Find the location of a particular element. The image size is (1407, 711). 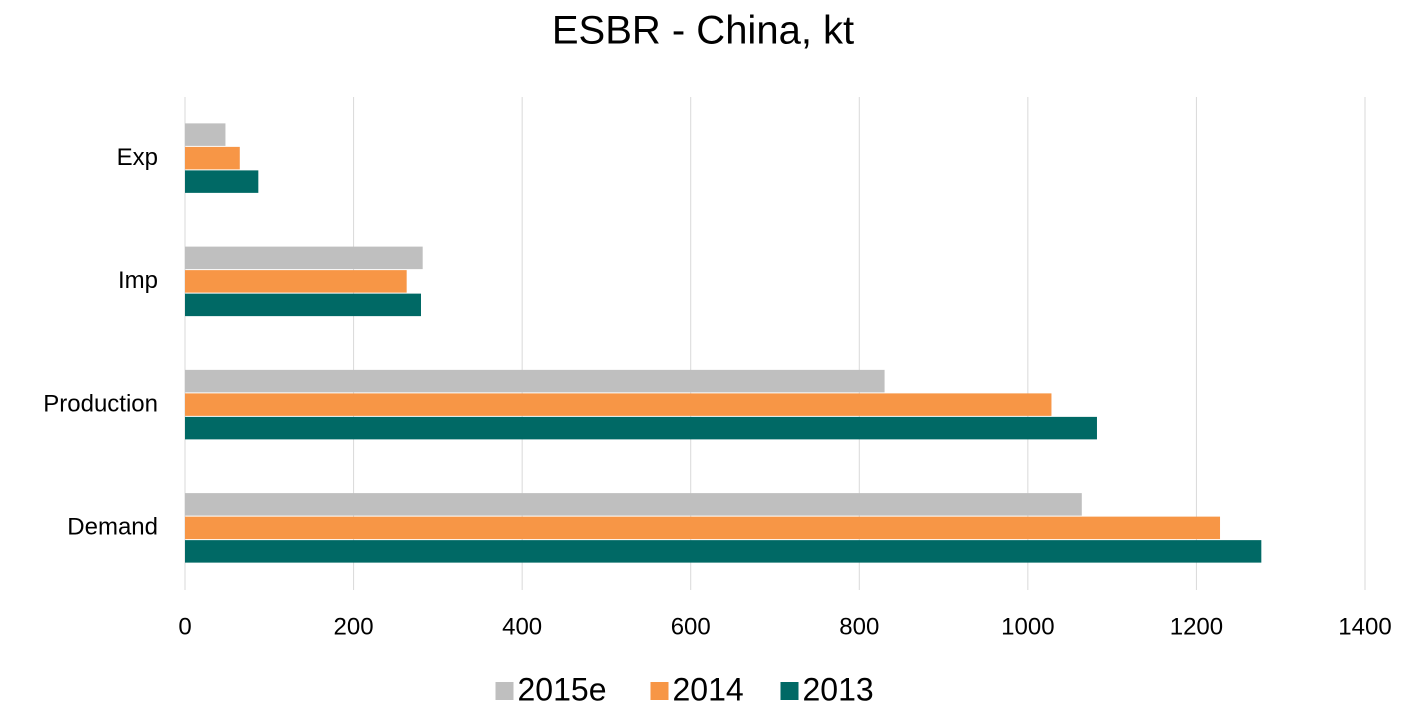

chart-title: ESBR - China, kt is located at coordinates (703, 31).